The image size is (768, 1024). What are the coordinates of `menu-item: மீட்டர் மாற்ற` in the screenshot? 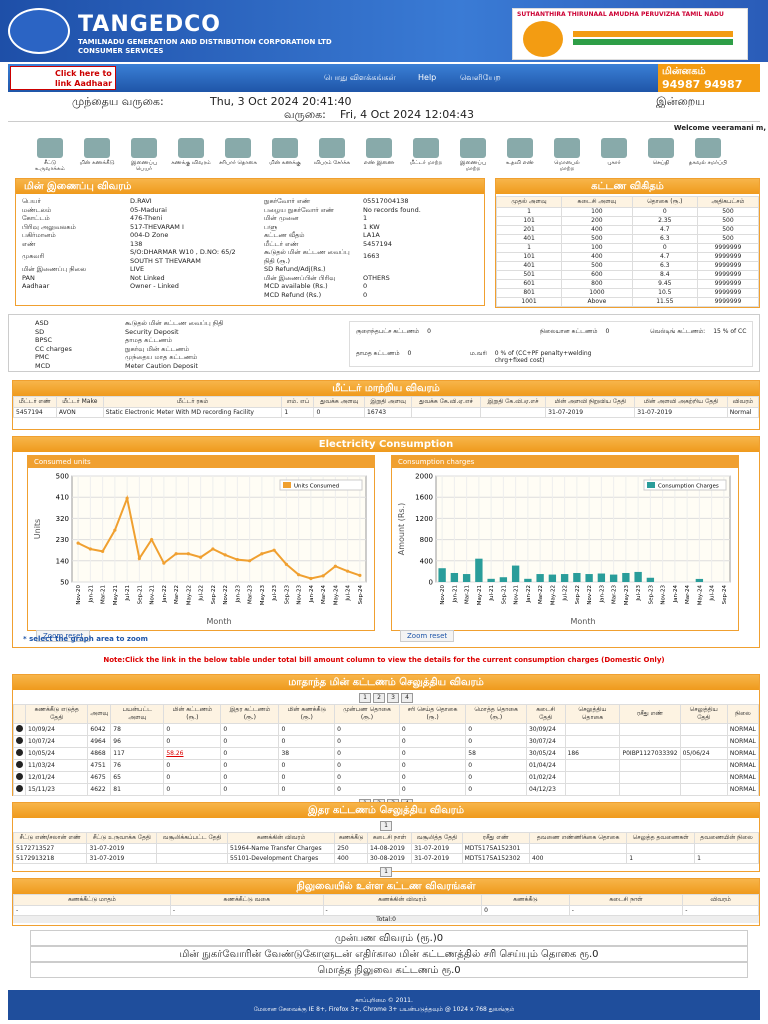 It's located at (426, 152).